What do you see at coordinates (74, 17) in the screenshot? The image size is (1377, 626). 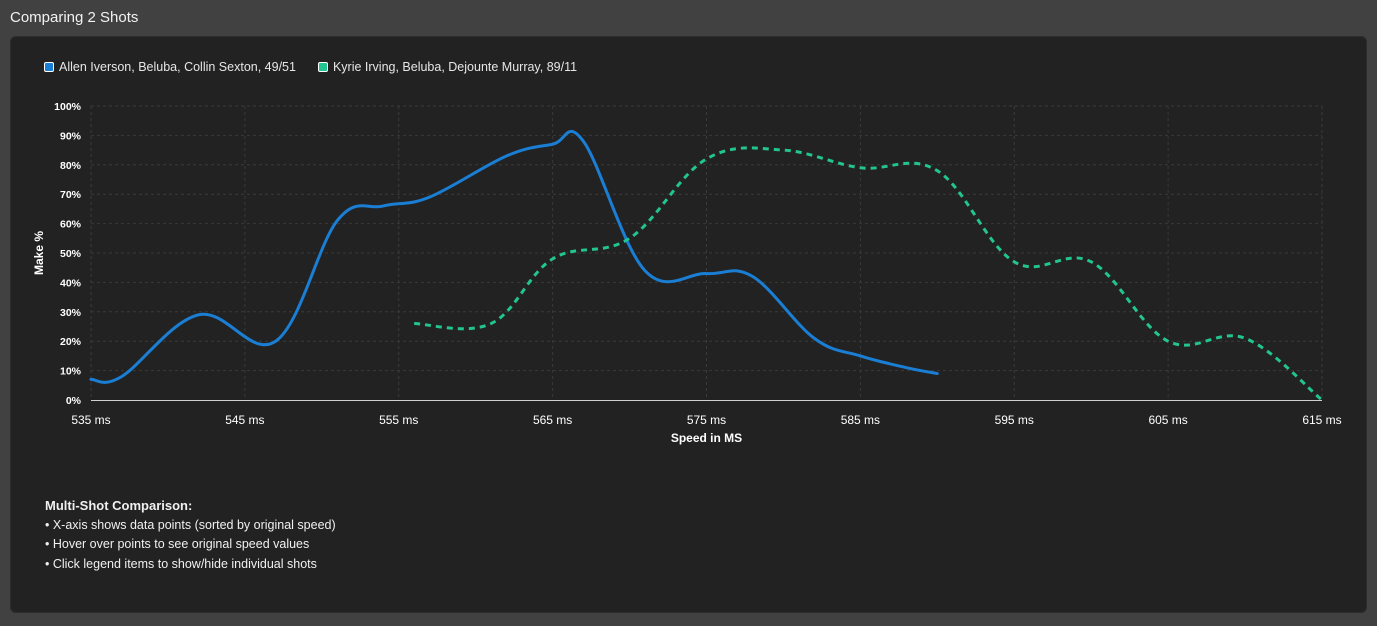 I see `page-title: Comparing 2 Shots` at bounding box center [74, 17].